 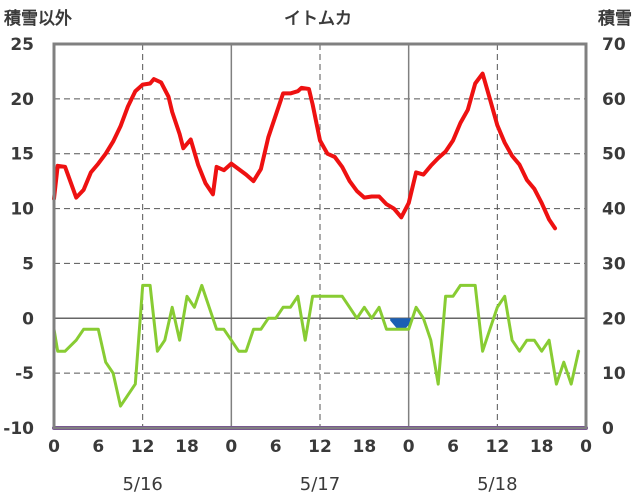 I want to click on right-tick-label: 60, so click(x=614, y=100).